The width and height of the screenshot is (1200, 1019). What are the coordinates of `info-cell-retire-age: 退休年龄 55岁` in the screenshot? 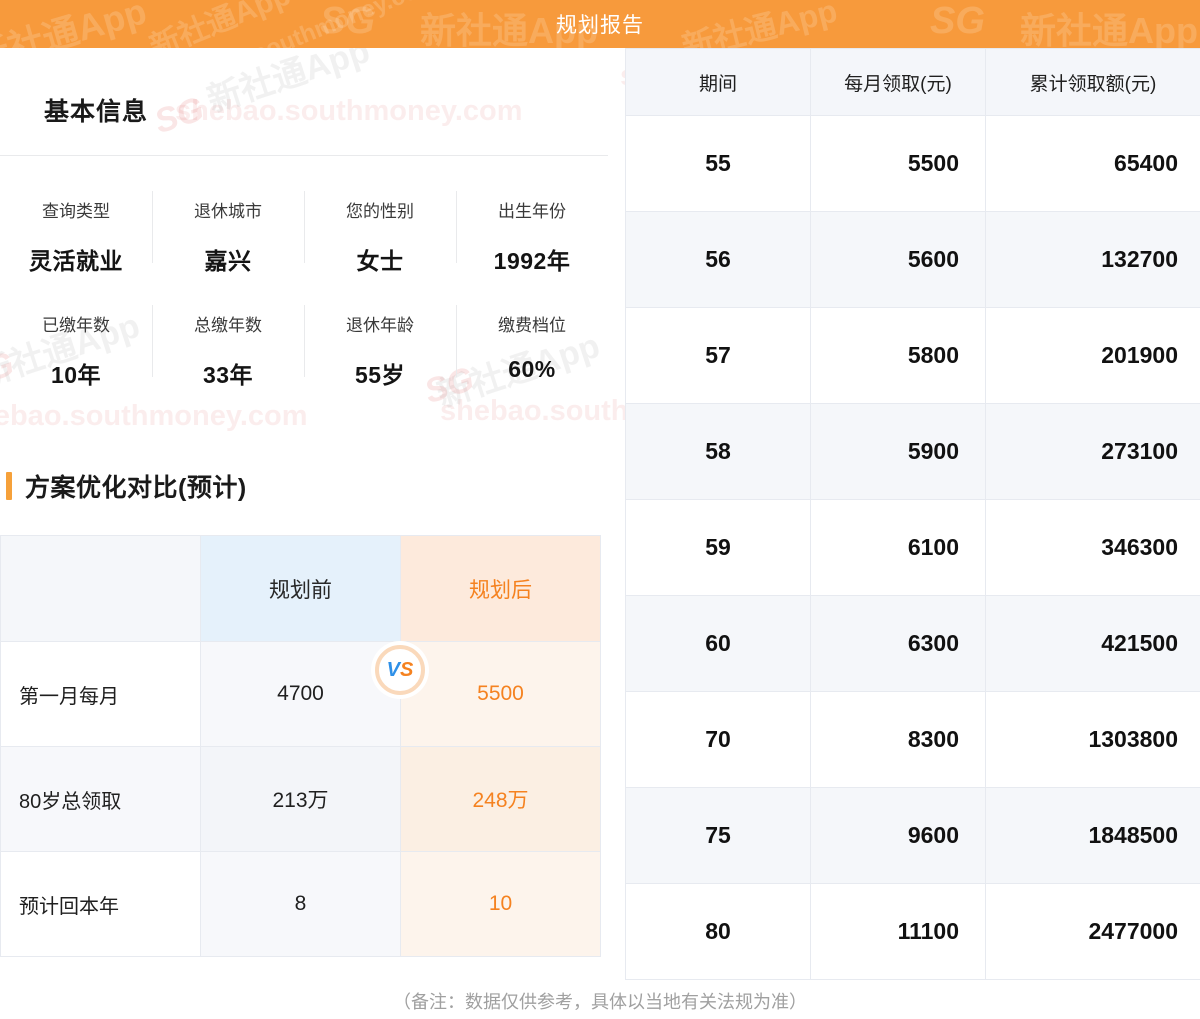 It's located at (380, 354).